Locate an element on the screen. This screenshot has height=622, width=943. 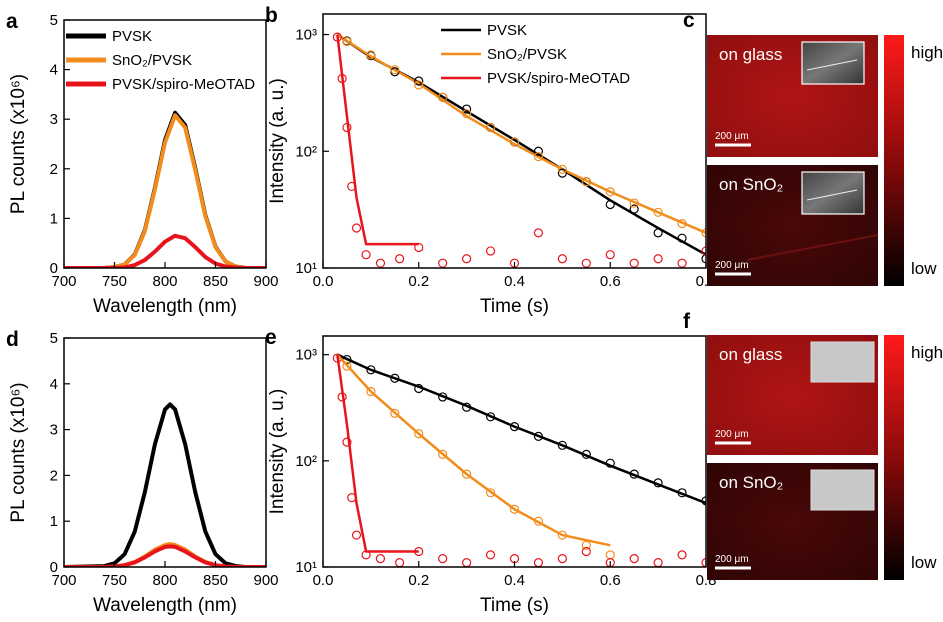
legend-label: SnO₂/PVSK is located at coordinates (152, 60).